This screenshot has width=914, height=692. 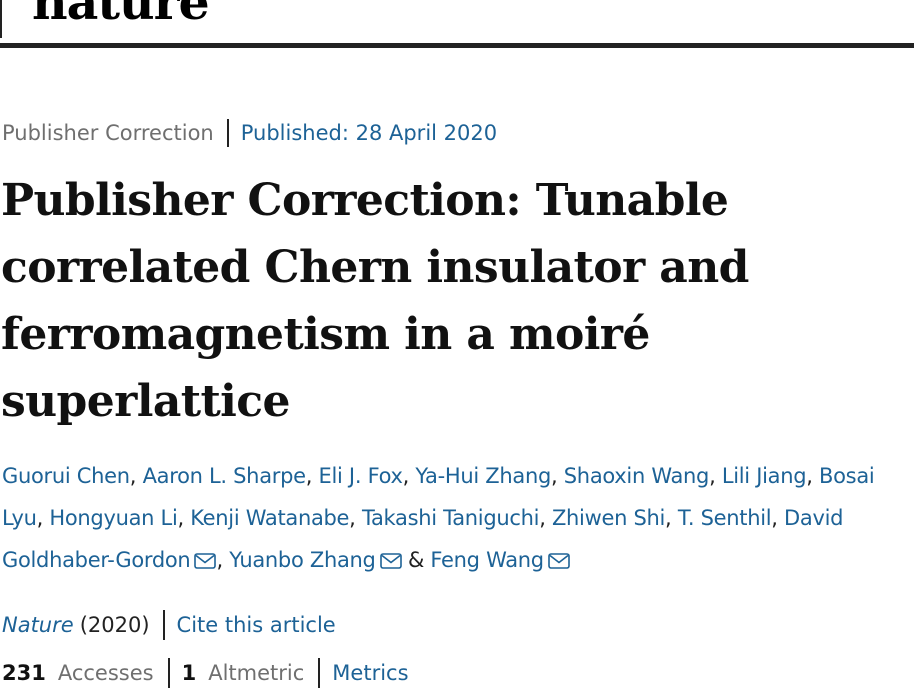 What do you see at coordinates (457, 24) in the screenshot?
I see `site-header: nature` at bounding box center [457, 24].